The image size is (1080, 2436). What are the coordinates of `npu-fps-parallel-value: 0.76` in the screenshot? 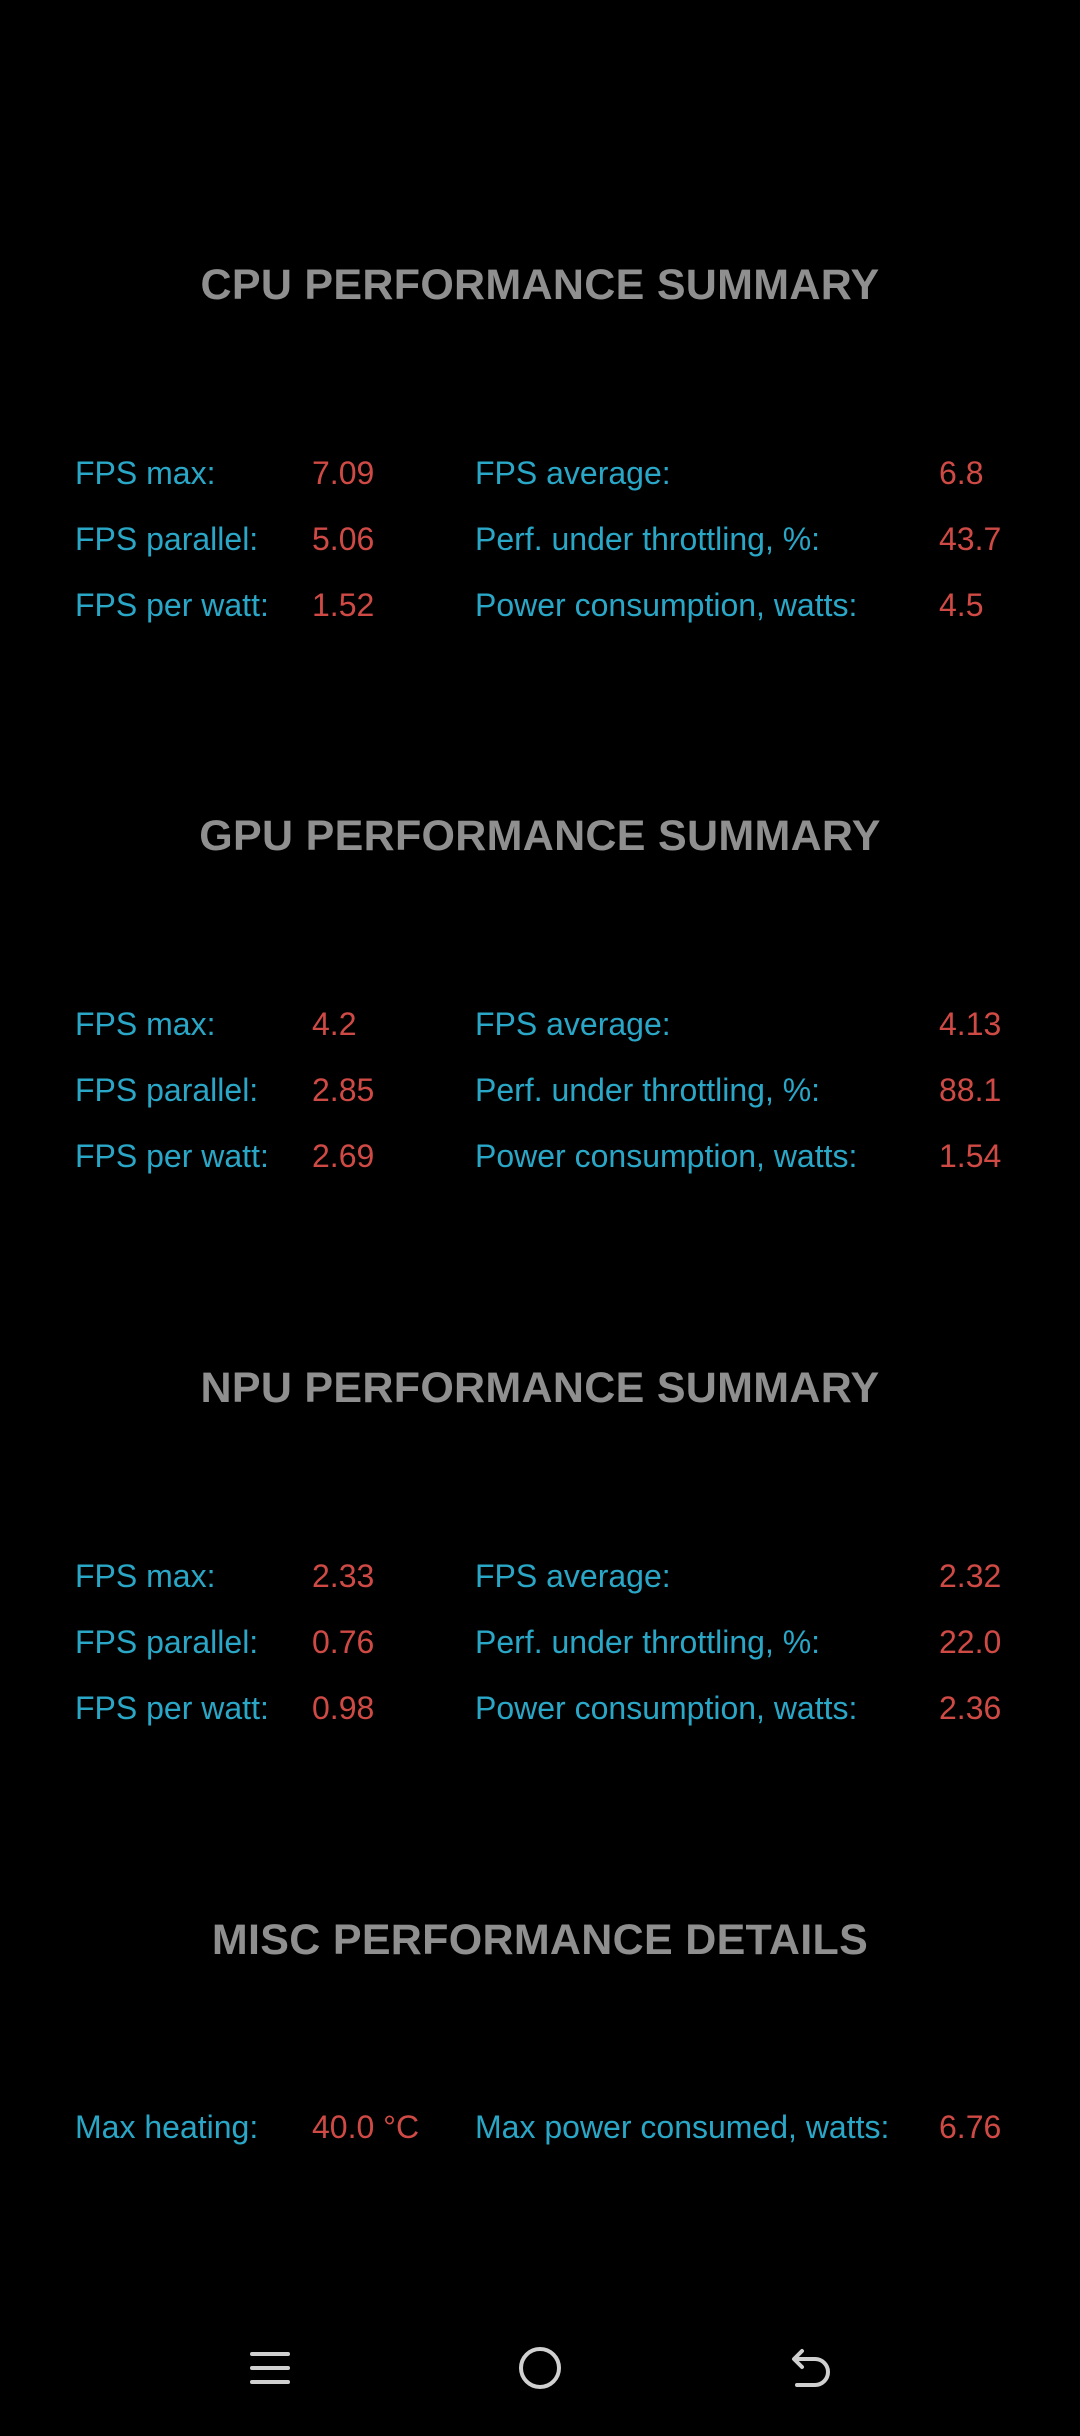 It's located at (343, 1642).